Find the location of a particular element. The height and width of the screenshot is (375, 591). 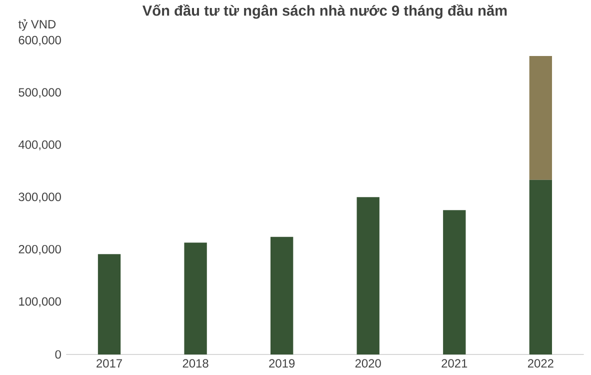

y-axis-title: tỷ VND is located at coordinates (37, 25).